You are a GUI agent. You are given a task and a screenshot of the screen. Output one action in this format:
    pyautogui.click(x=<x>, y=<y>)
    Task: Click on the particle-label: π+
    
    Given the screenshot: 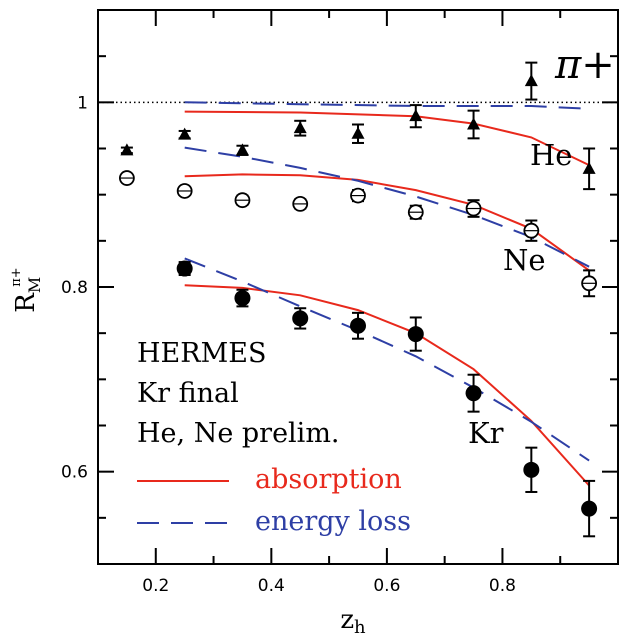 What is the action you would take?
    pyautogui.click(x=584, y=65)
    